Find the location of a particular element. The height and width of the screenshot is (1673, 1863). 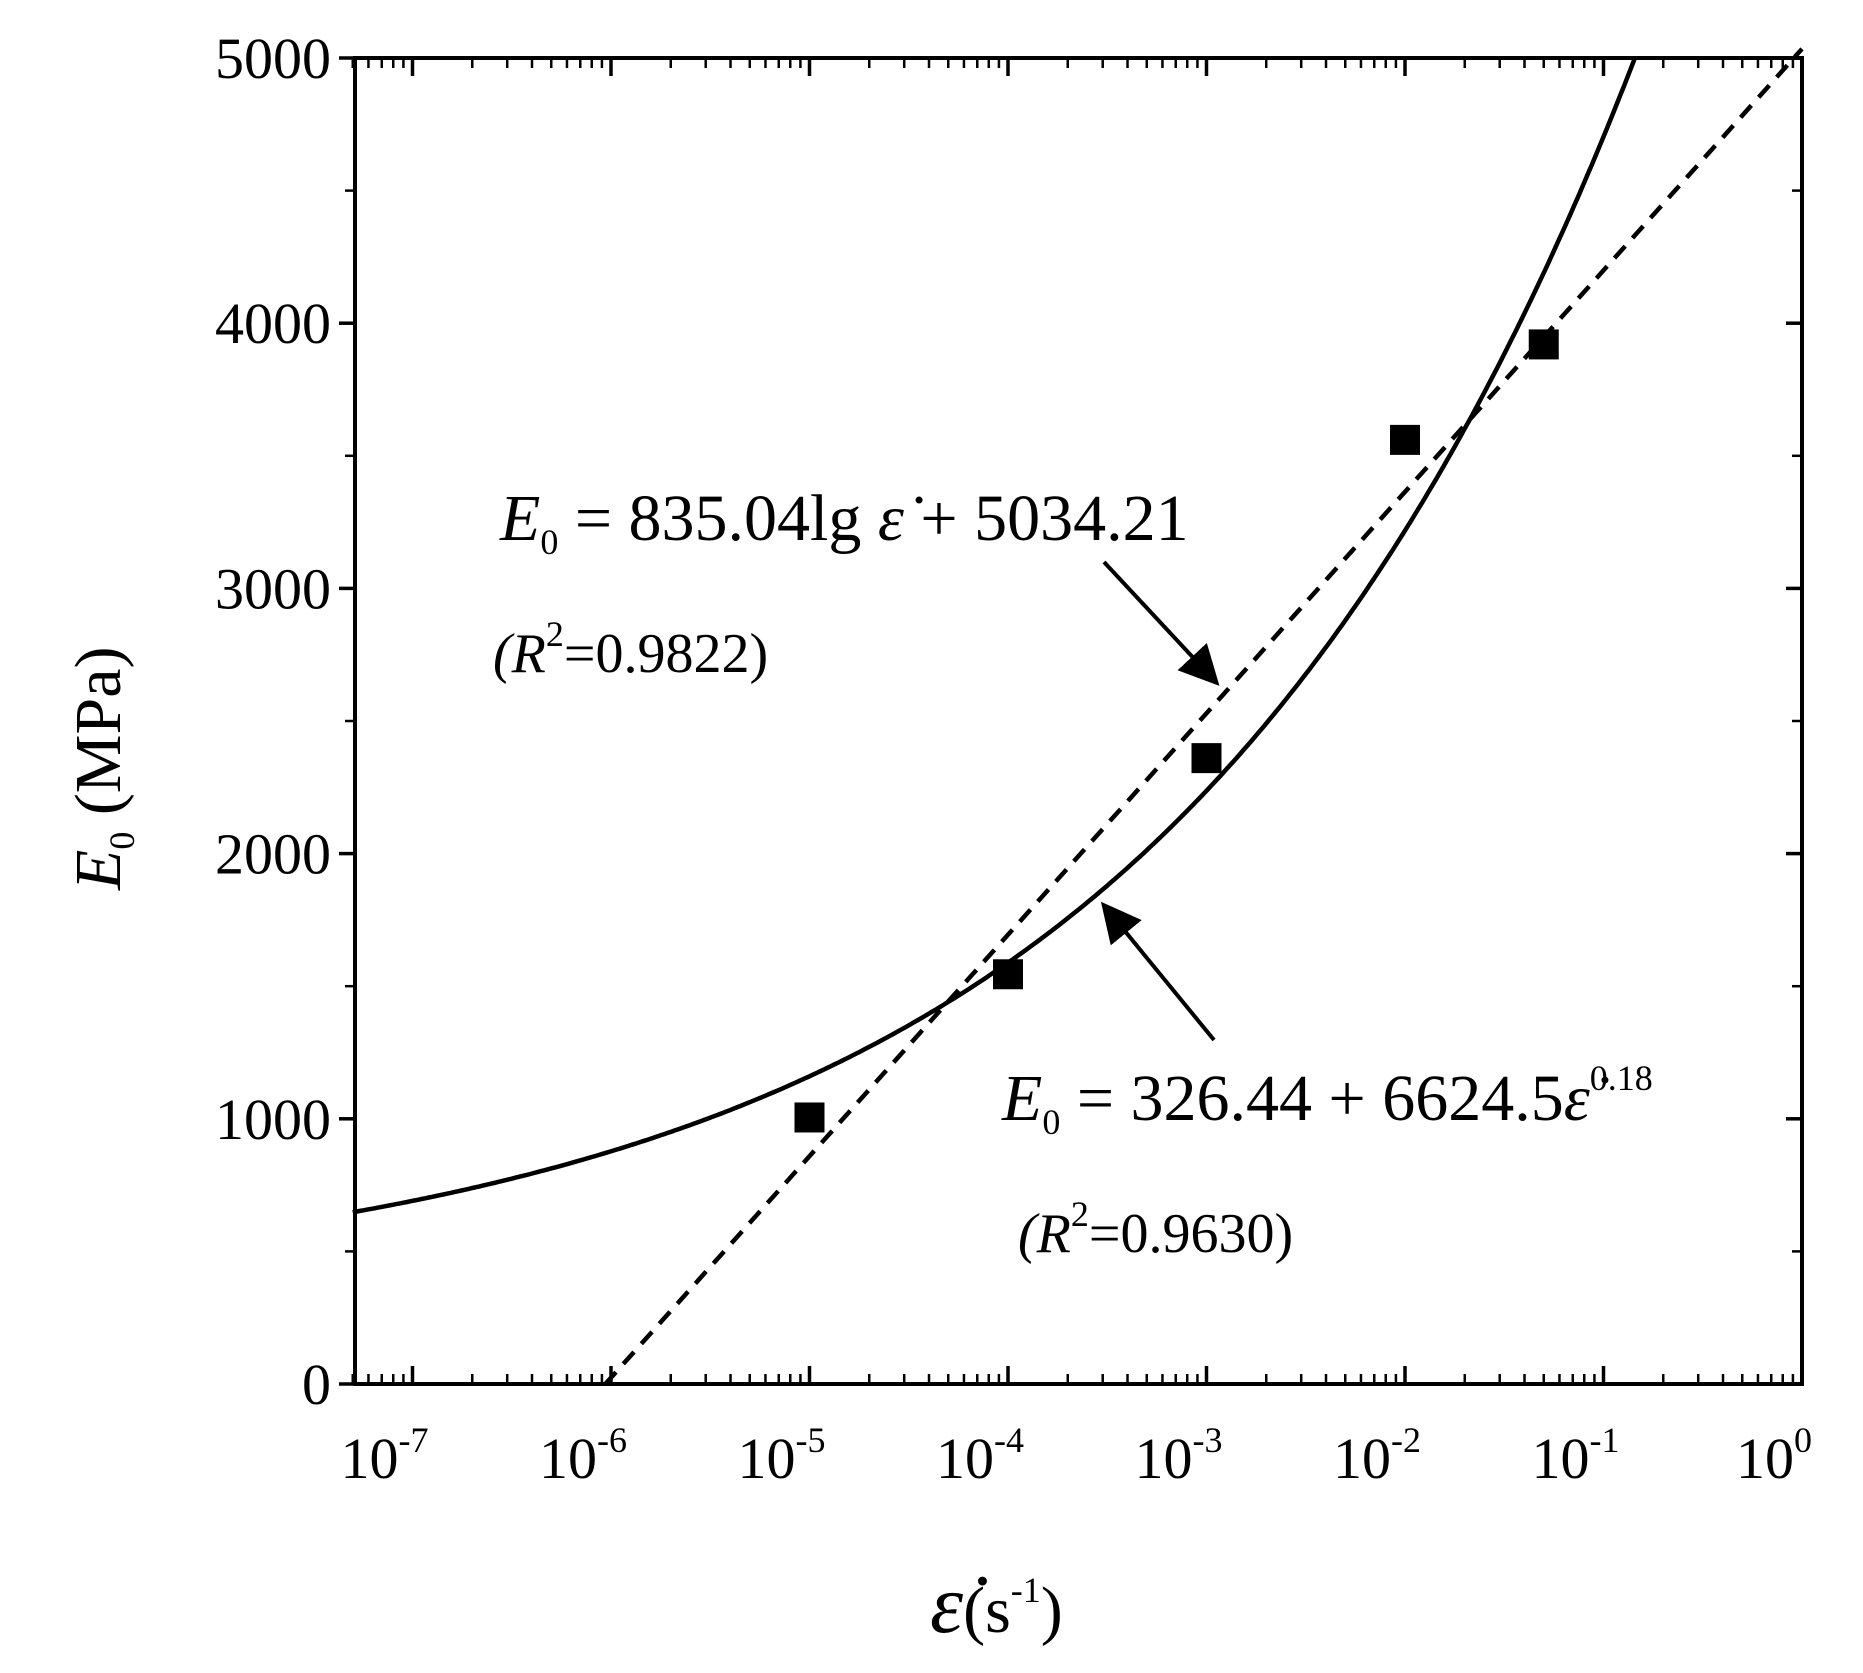

log-fit-equation: E0 = 835.04lg ε̇ + 5034.21 is located at coordinates (844, 522).